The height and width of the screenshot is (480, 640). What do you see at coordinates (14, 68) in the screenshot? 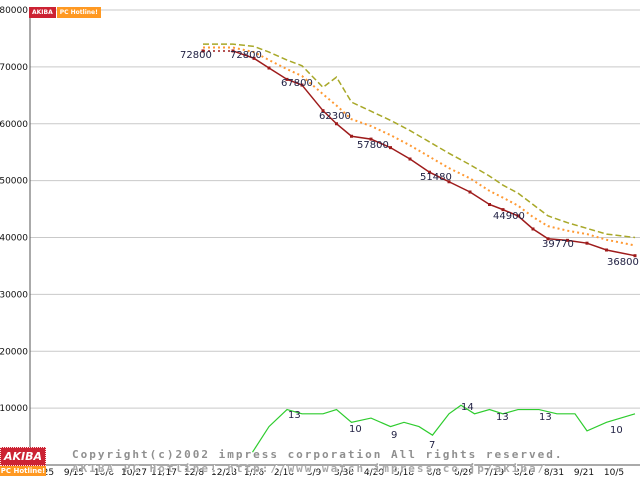
I see `svg-text: 70000` at bounding box center [14, 68].